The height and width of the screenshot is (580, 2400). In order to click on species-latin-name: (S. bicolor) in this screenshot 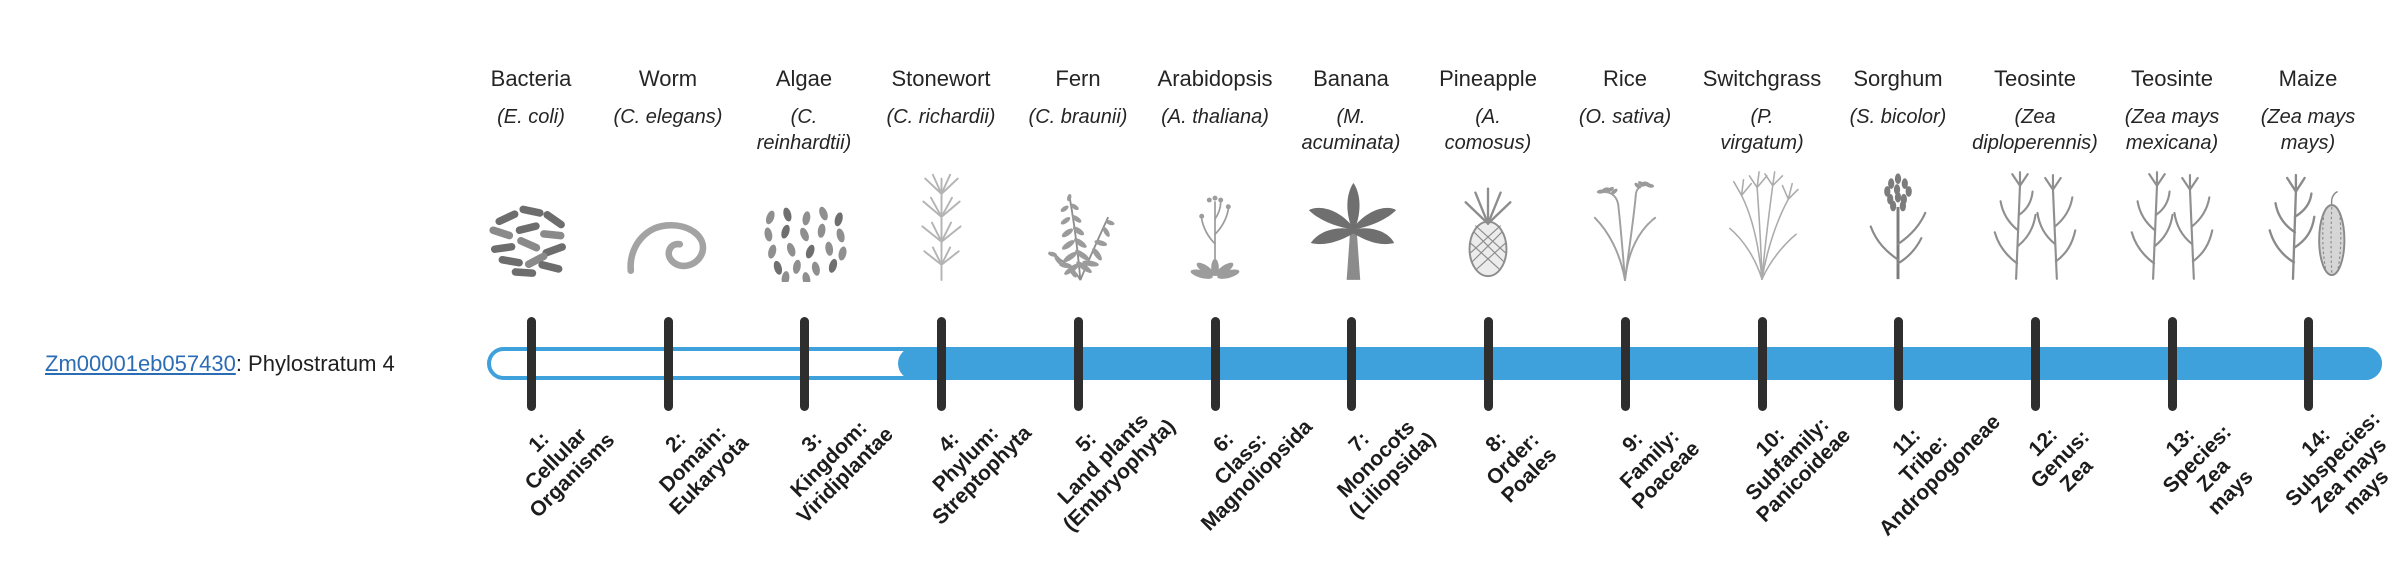, I will do `click(1898, 117)`.